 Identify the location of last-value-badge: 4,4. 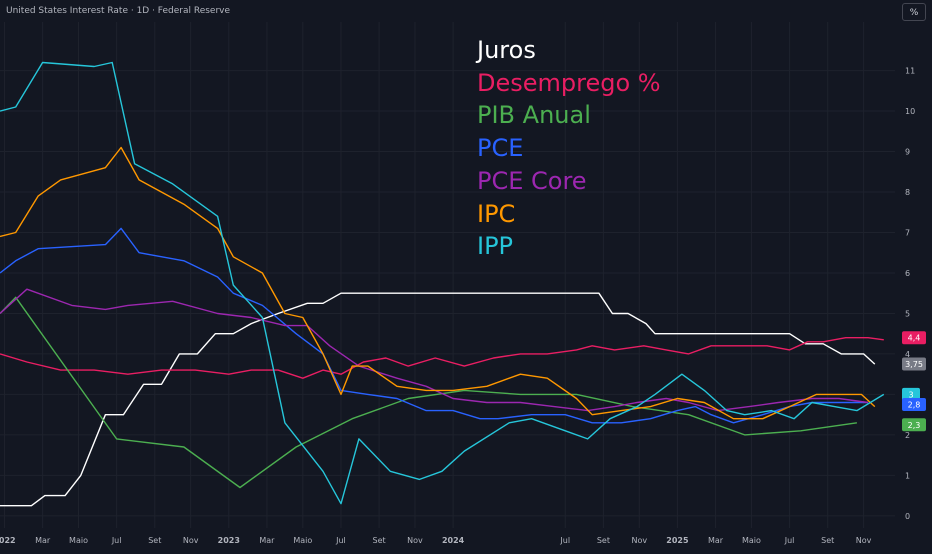
(914, 338).